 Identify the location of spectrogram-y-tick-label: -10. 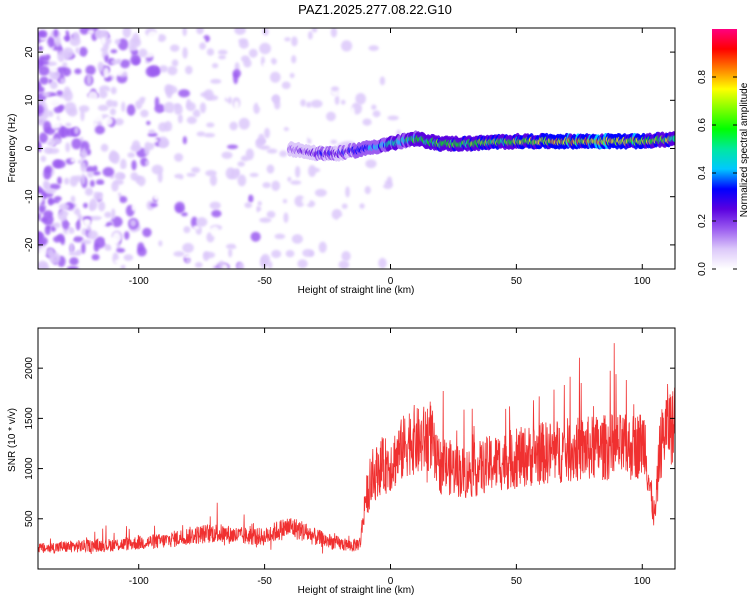
(29, 196).